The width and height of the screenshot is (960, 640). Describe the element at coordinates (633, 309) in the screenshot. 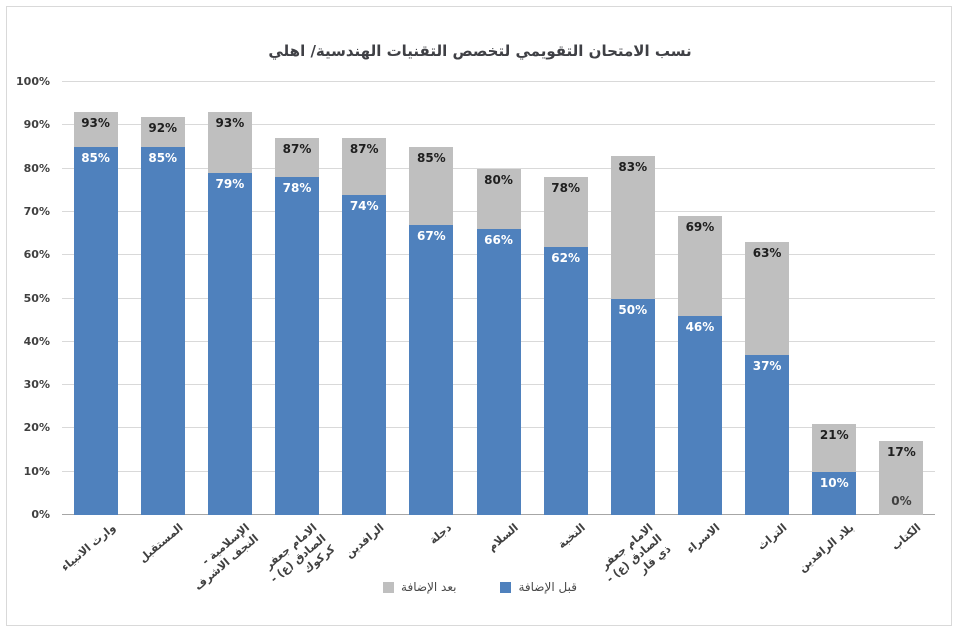

I see `before-value-label: 50%` at that location.